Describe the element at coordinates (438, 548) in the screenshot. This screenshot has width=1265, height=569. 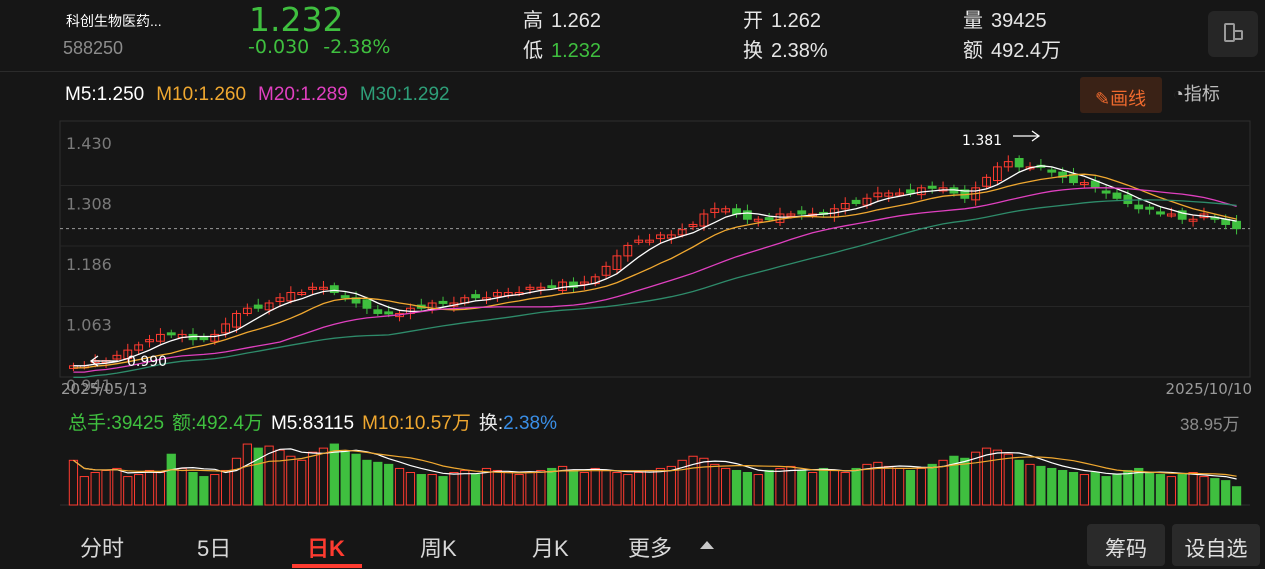
I see `tab-weekly-k: 周K` at that location.